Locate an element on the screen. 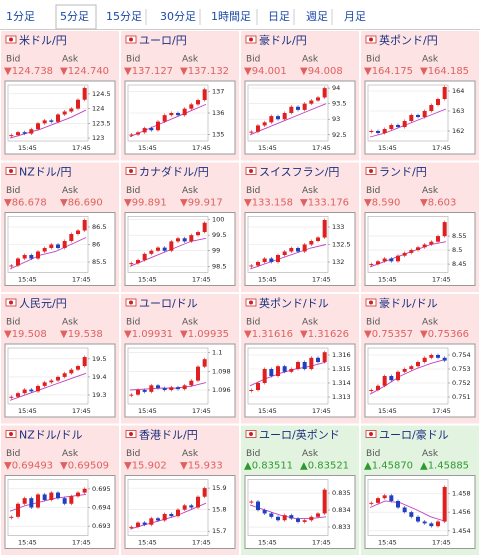 The width and height of the screenshot is (480, 556). tab: 30分足 is located at coordinates (178, 16).